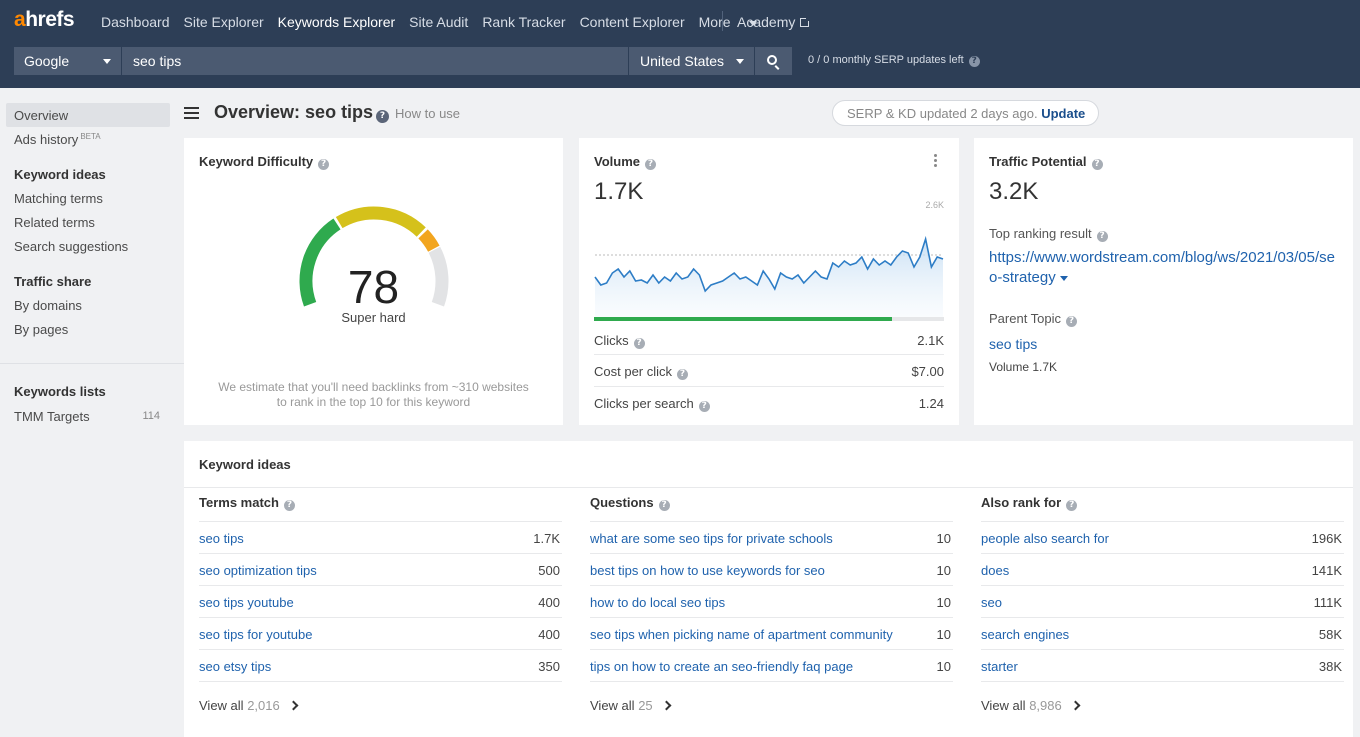 This screenshot has width=1360, height=737. What do you see at coordinates (995, 570) in the screenshot?
I see `keyword-link: does` at bounding box center [995, 570].